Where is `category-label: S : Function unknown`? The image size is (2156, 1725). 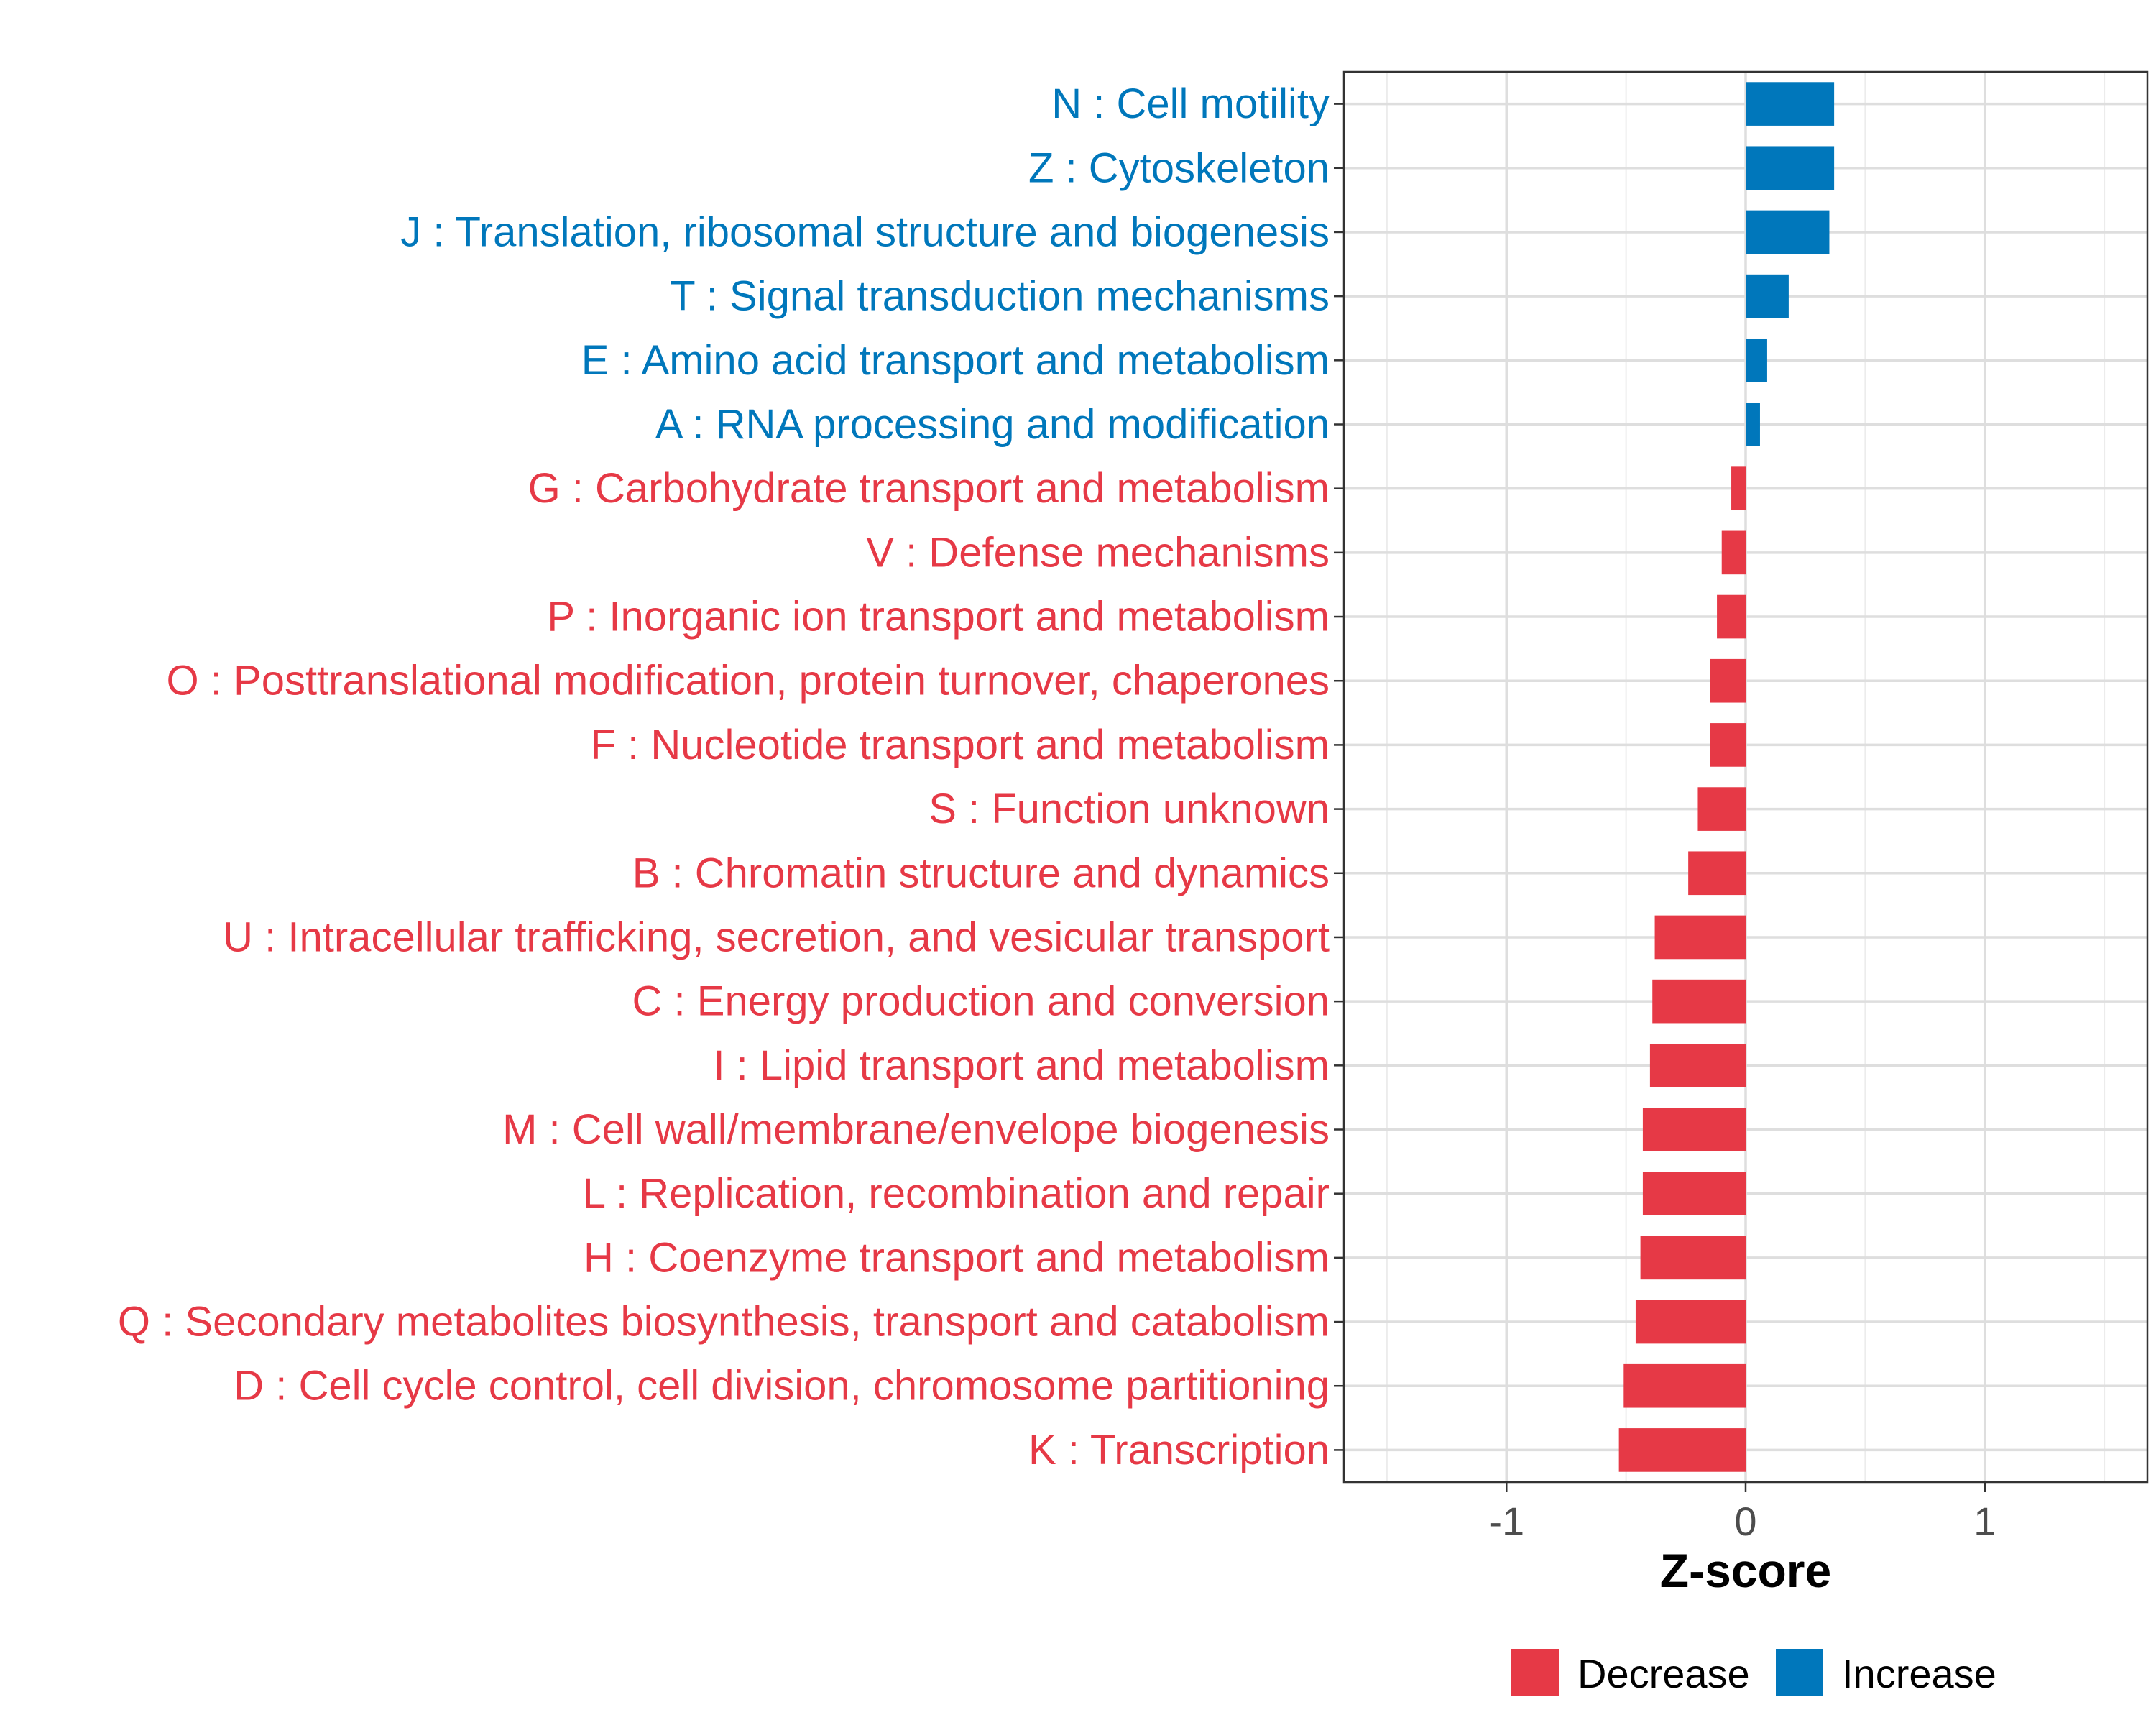 category-label: S : Function unknown is located at coordinates (1129, 809).